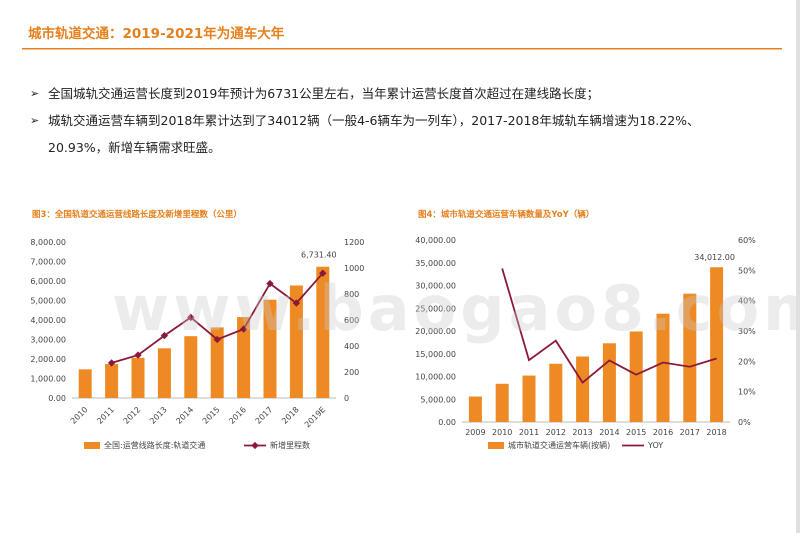  I want to click on right-axis-tick-label: 1200, so click(354, 242).